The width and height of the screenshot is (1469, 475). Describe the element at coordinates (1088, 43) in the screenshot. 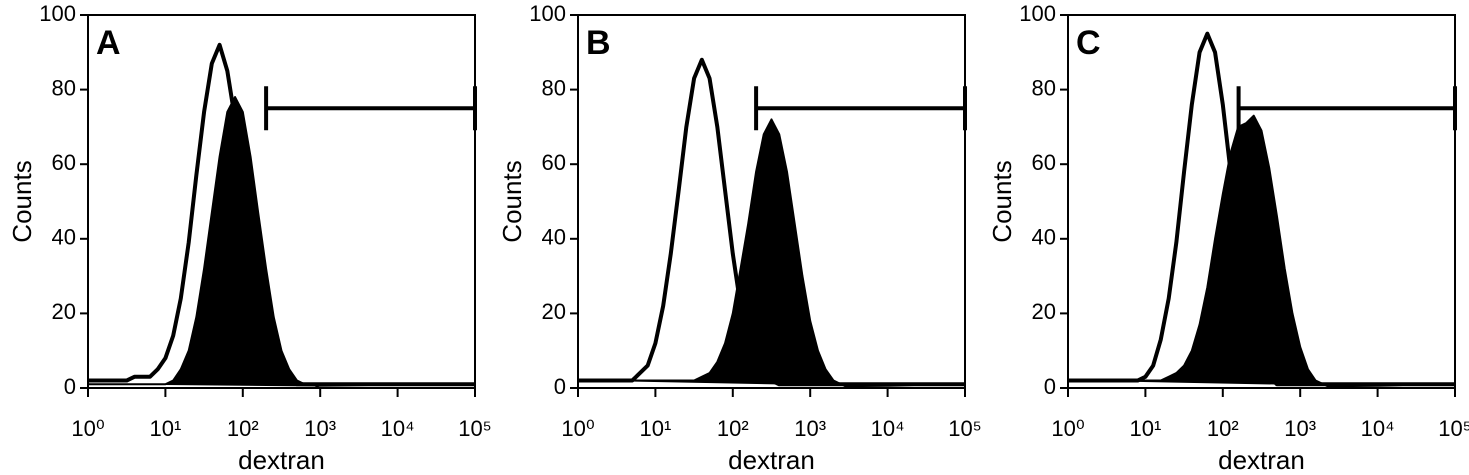

I see `panel-label: C` at that location.